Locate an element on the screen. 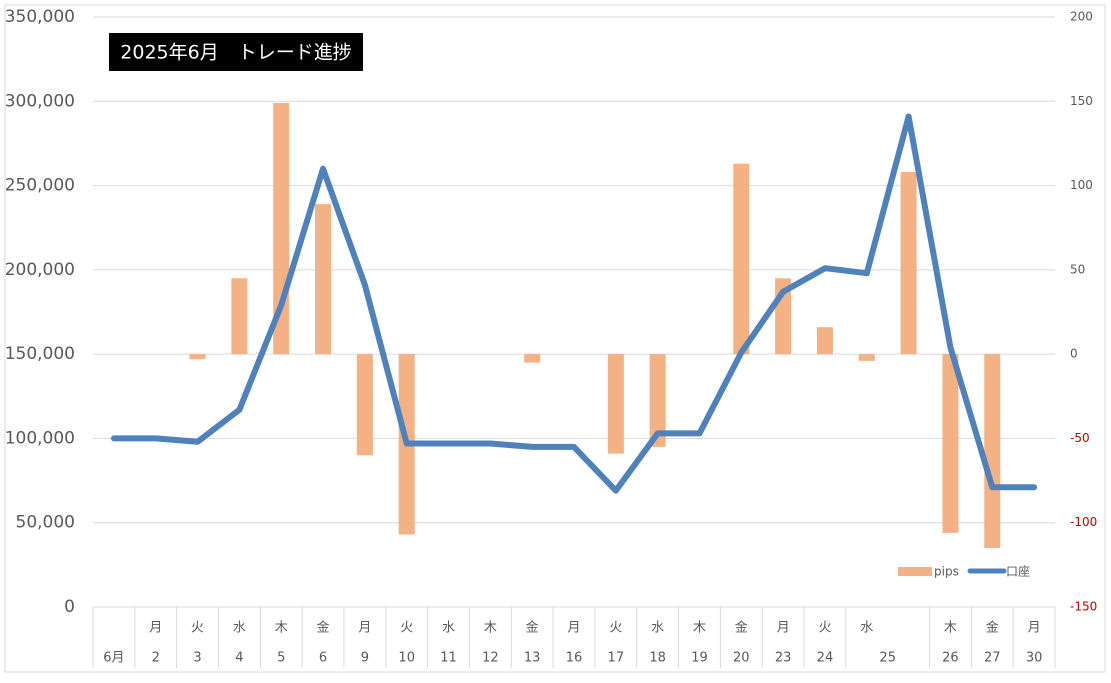  x-tick-label: 24 is located at coordinates (825, 658).